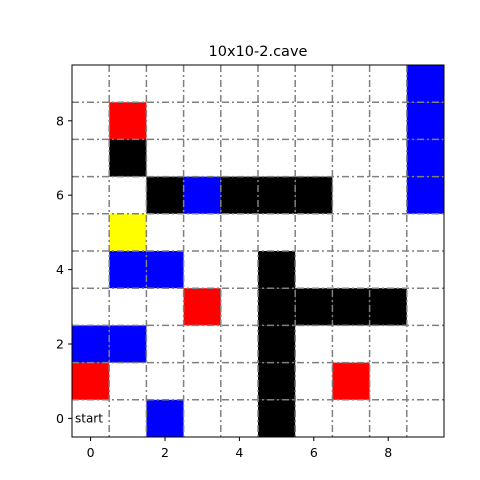 This screenshot has height=480, width=480. What do you see at coordinates (239, 452) in the screenshot?
I see `x-tick-label: 4` at bounding box center [239, 452].